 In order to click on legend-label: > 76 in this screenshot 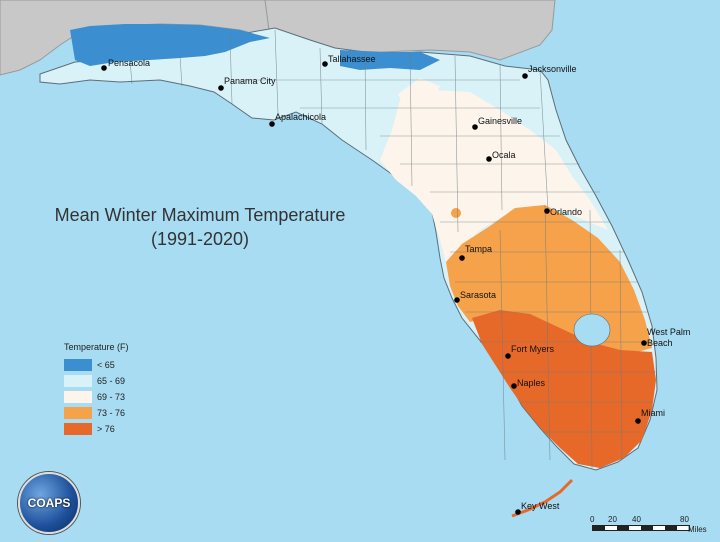, I will do `click(106, 429)`.